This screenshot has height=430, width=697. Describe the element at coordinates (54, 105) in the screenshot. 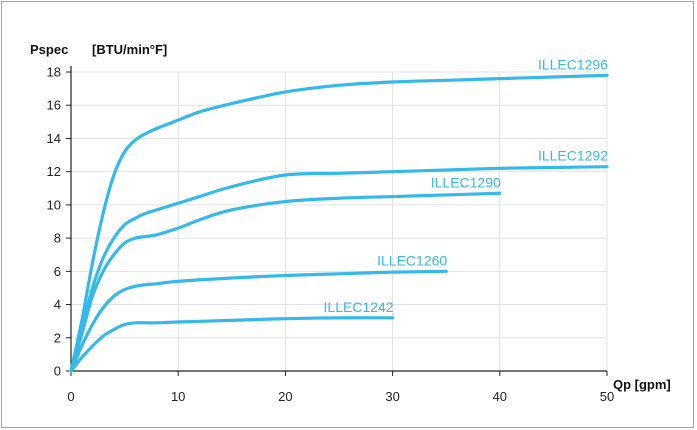

I see `y-tick-label: 16` at that location.